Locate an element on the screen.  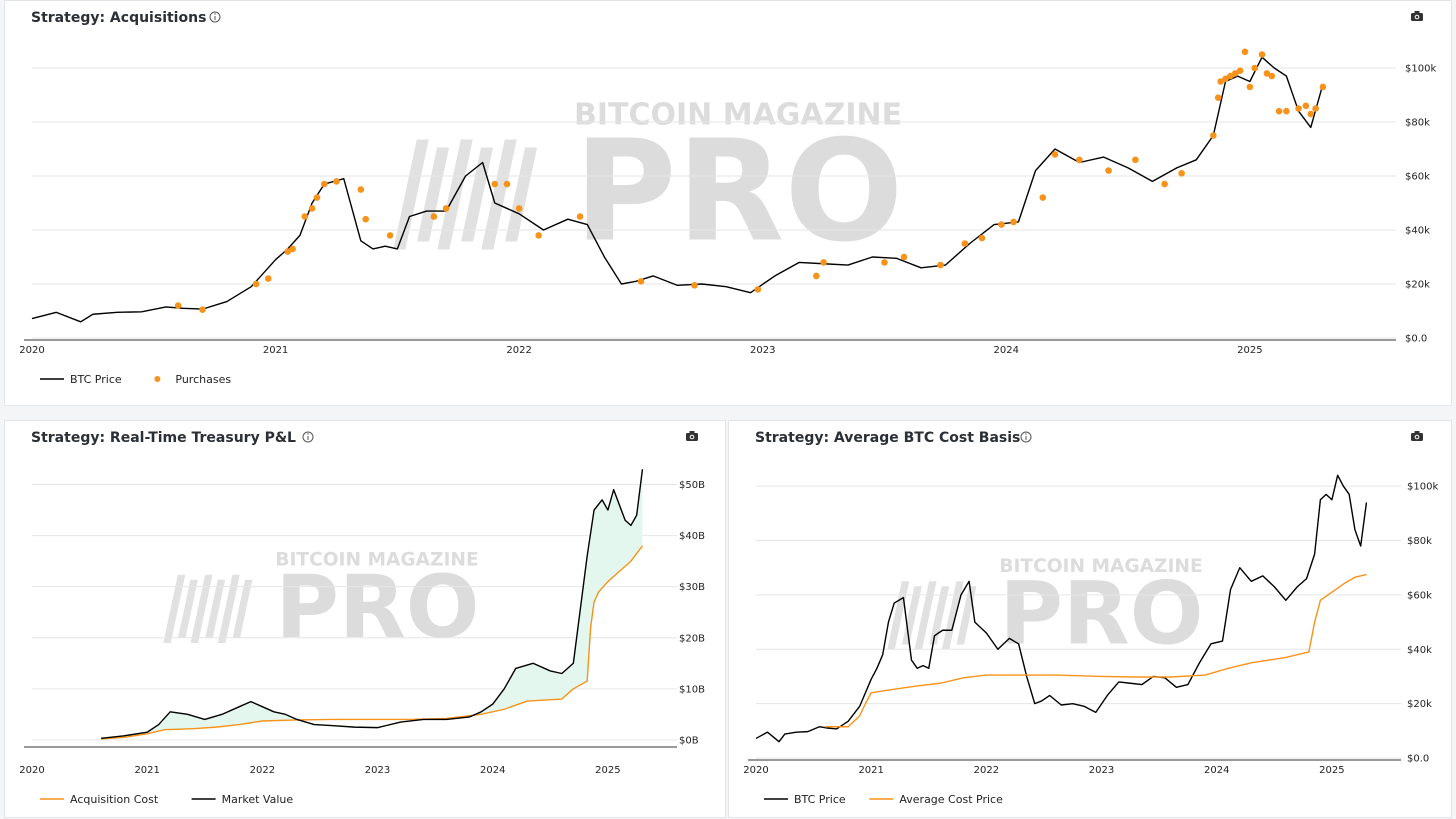
series-line-btc-price is located at coordinates (1061, 608).